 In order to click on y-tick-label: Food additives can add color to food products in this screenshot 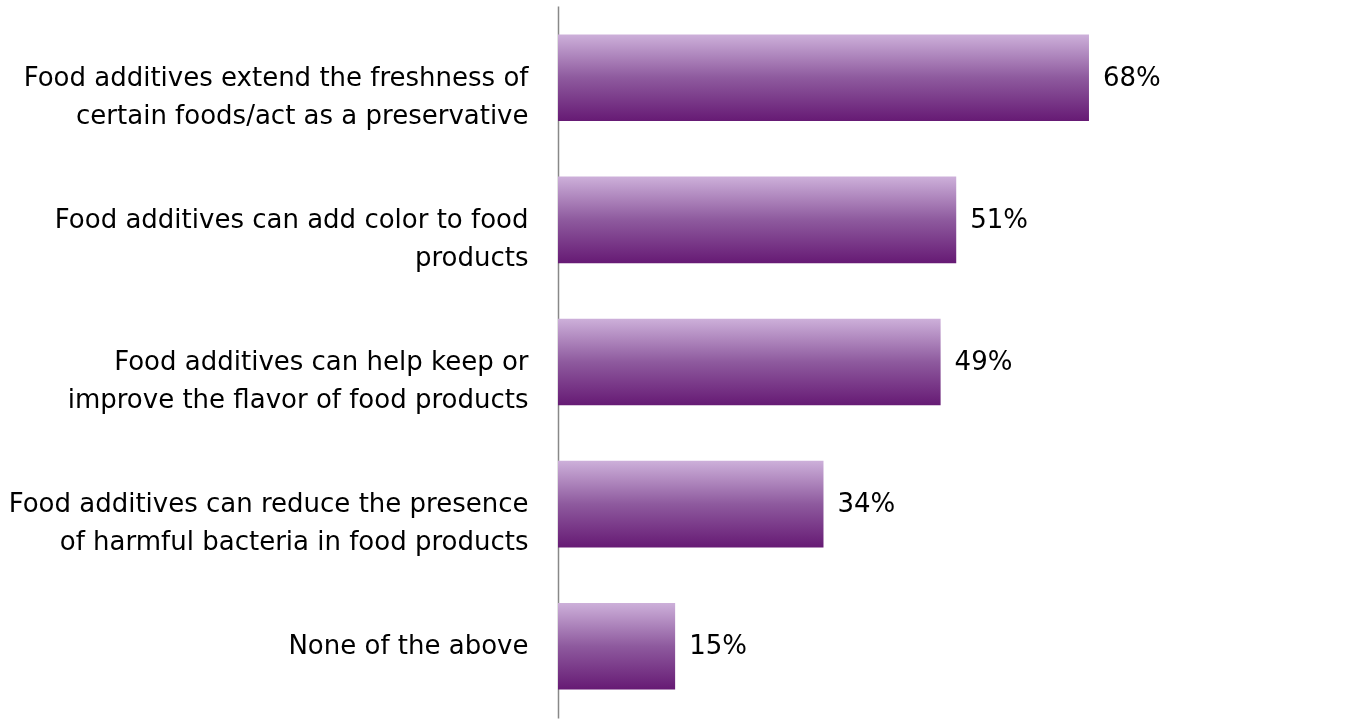, I will do `click(291, 237)`.